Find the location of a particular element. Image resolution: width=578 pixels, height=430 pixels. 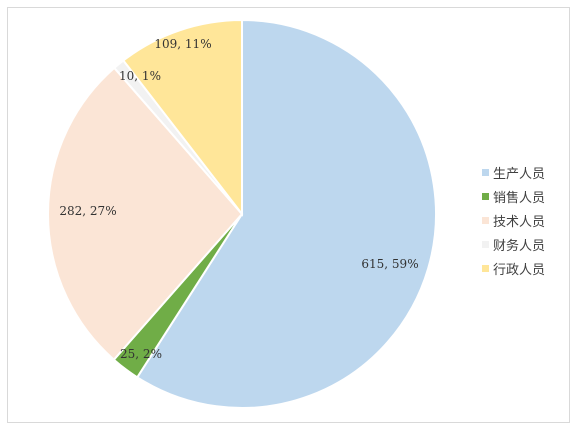

data-label-4: 10, 1% is located at coordinates (140, 76).